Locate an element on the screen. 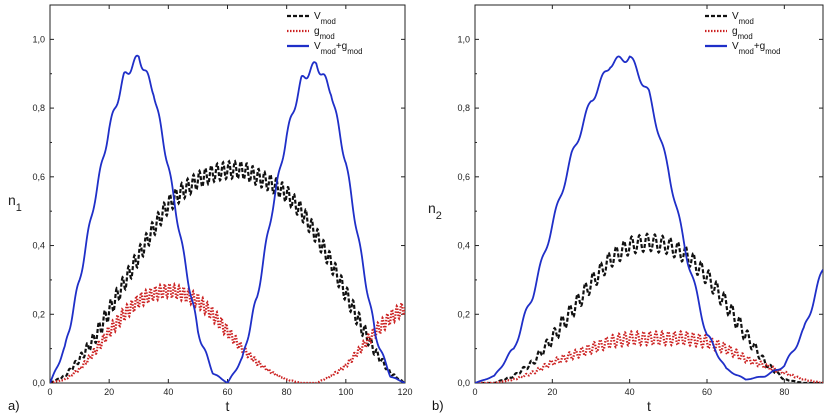  panel-label: a) is located at coordinates (14, 405).